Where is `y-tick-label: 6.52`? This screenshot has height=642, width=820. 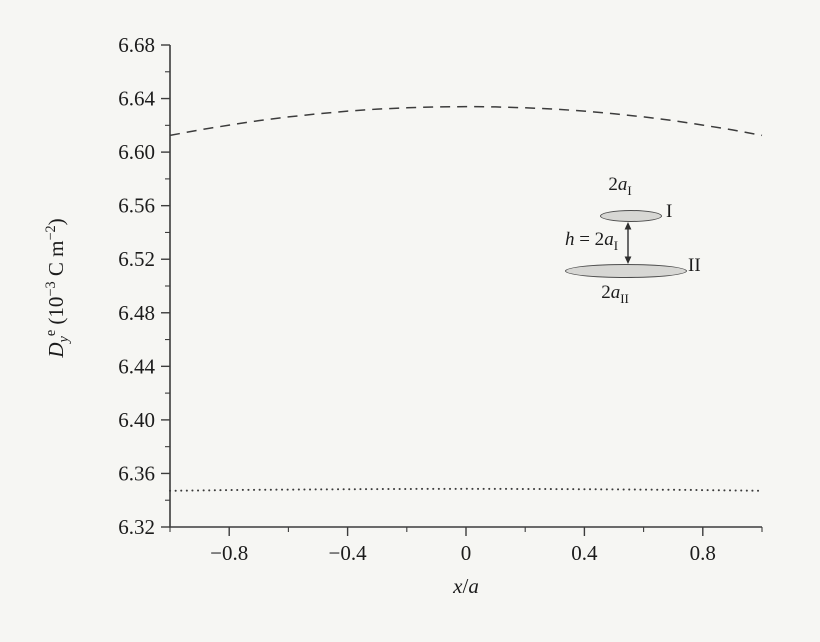 y-tick-label: 6.52 is located at coordinates (136, 259).